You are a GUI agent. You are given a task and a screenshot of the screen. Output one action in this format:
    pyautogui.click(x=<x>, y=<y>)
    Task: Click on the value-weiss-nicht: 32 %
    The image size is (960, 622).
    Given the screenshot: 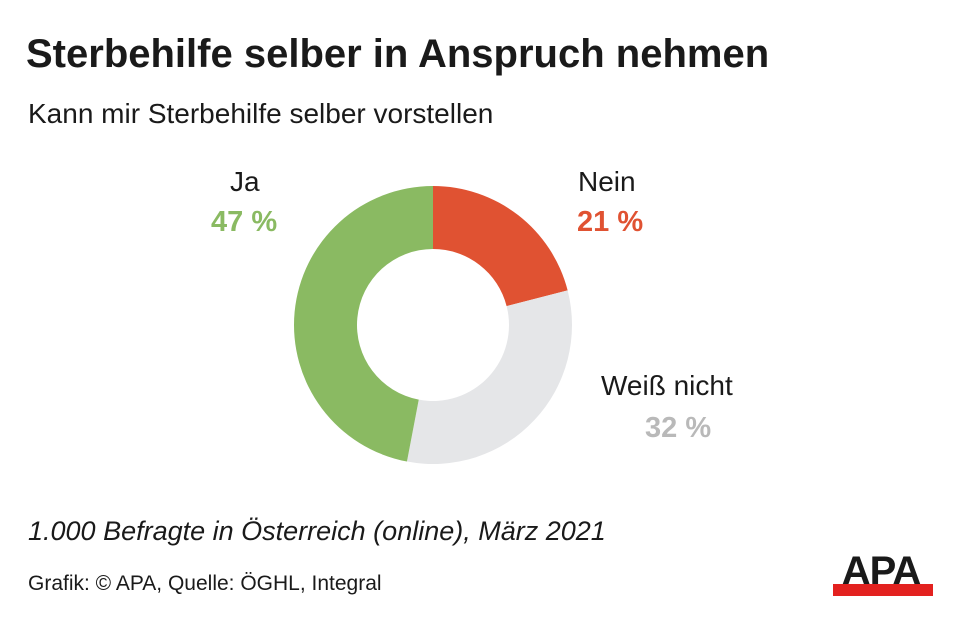 What is the action you would take?
    pyautogui.click(x=678, y=428)
    